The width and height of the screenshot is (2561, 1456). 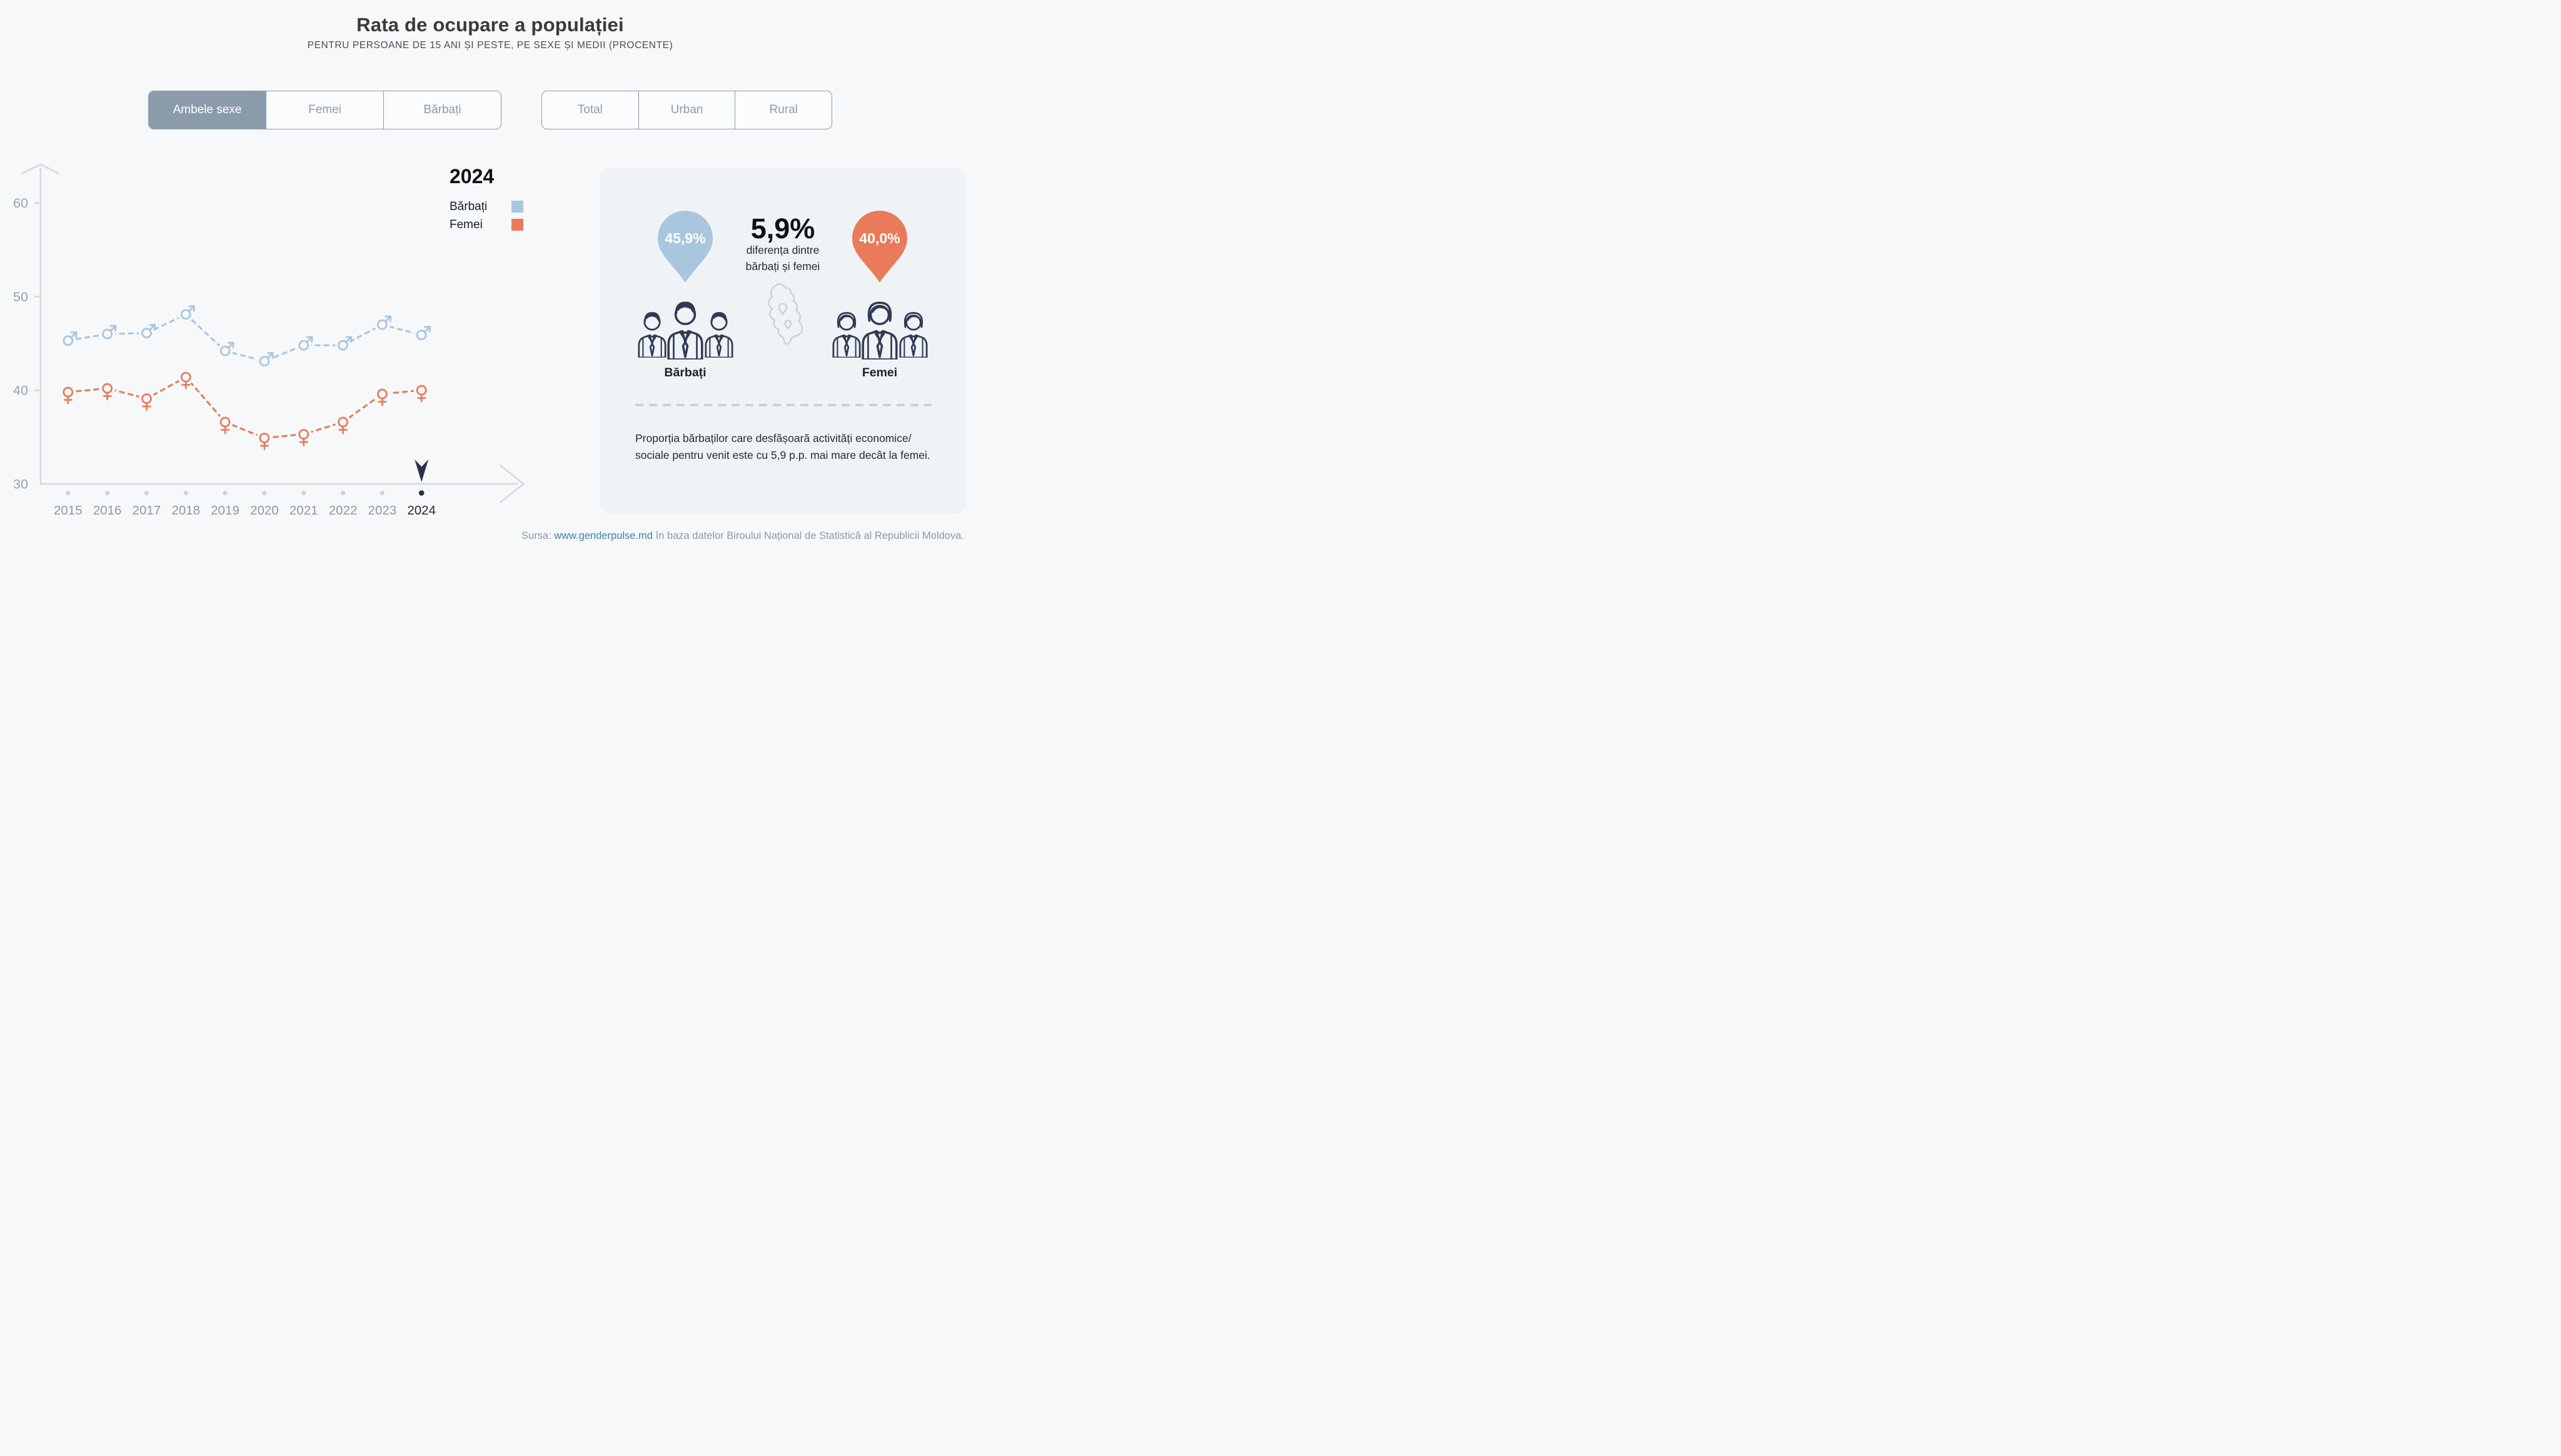 I want to click on tab-ambele-sexe: Ambele sexe, so click(x=208, y=110).